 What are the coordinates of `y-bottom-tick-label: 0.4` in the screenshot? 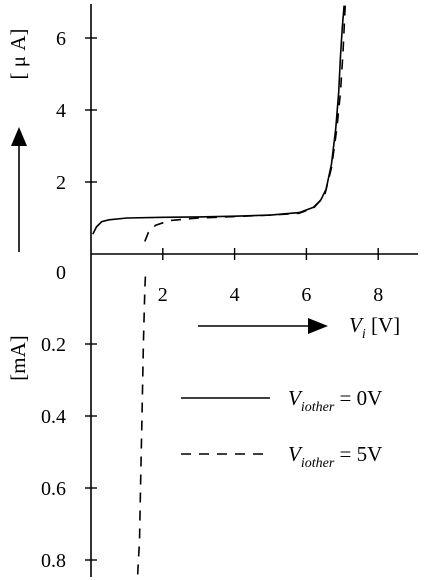 It's located at (53, 417).